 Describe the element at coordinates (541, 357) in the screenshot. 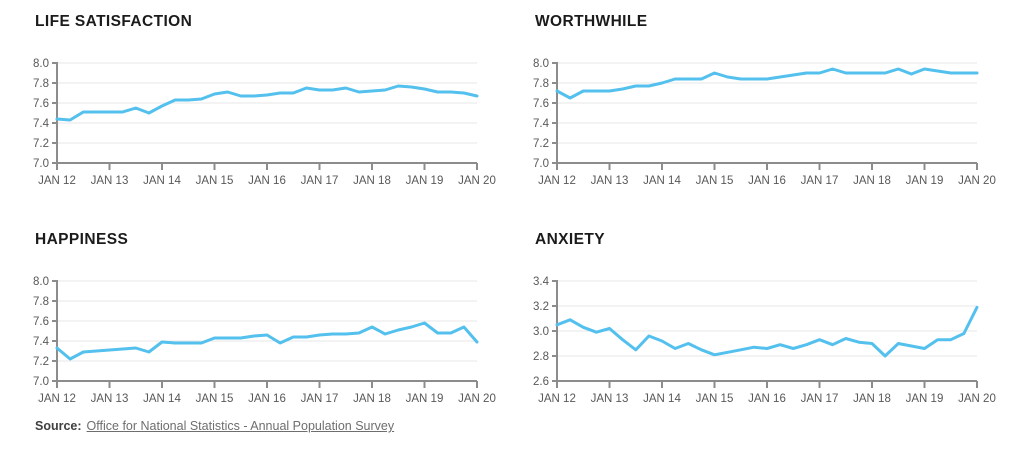

I see `y-tick-label: 2.8` at that location.